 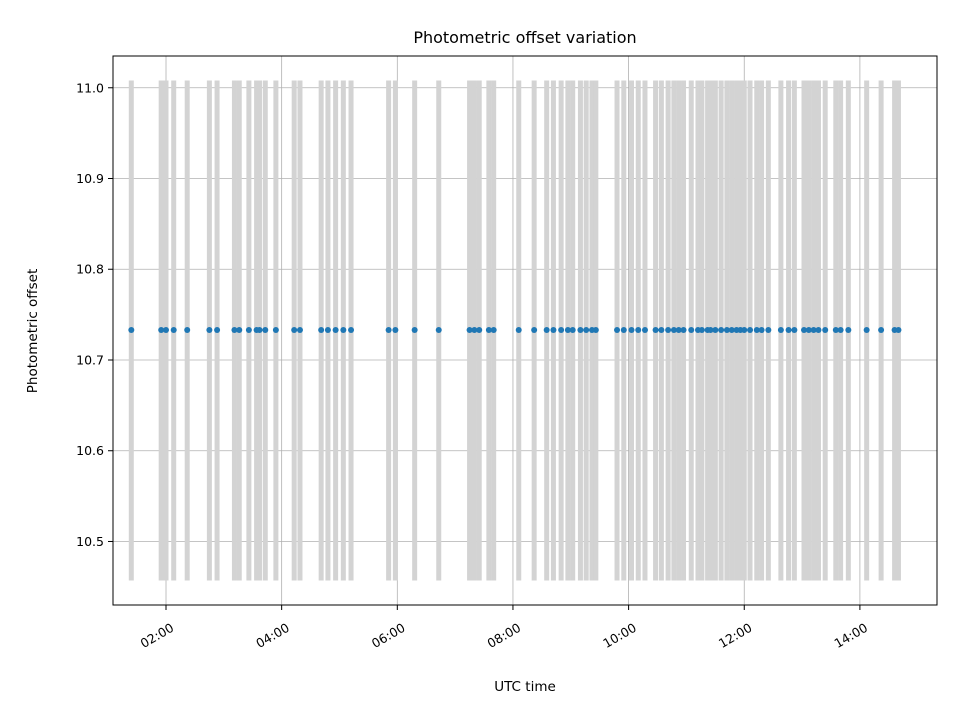 I want to click on chart-title: Photometric offset variation, so click(x=524, y=37).